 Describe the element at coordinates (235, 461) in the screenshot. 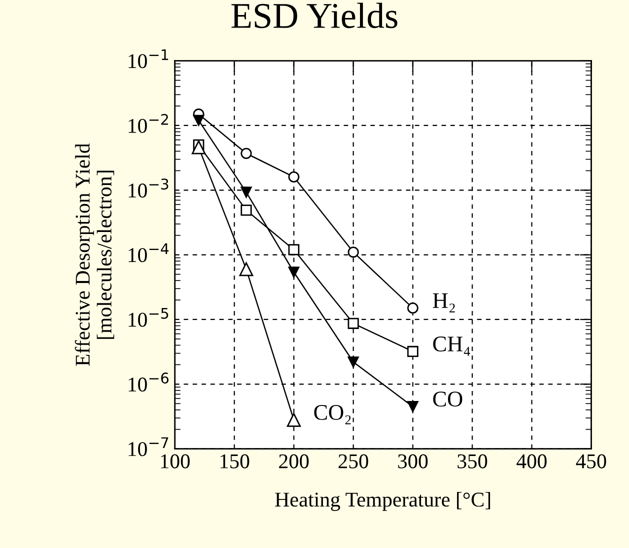

I see `x-tick-label: 150` at that location.